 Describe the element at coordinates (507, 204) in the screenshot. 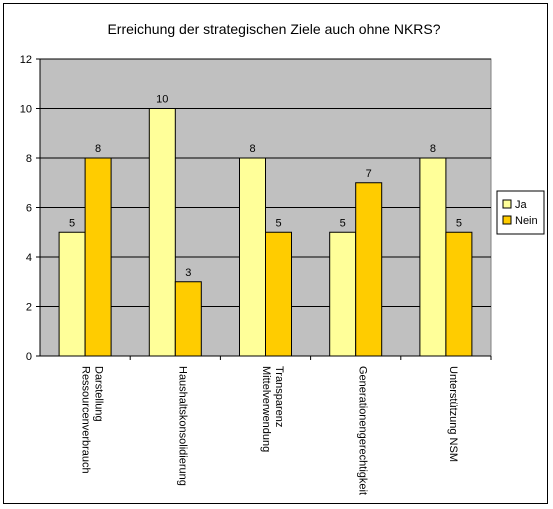

I see `legend-swatch-ja` at that location.